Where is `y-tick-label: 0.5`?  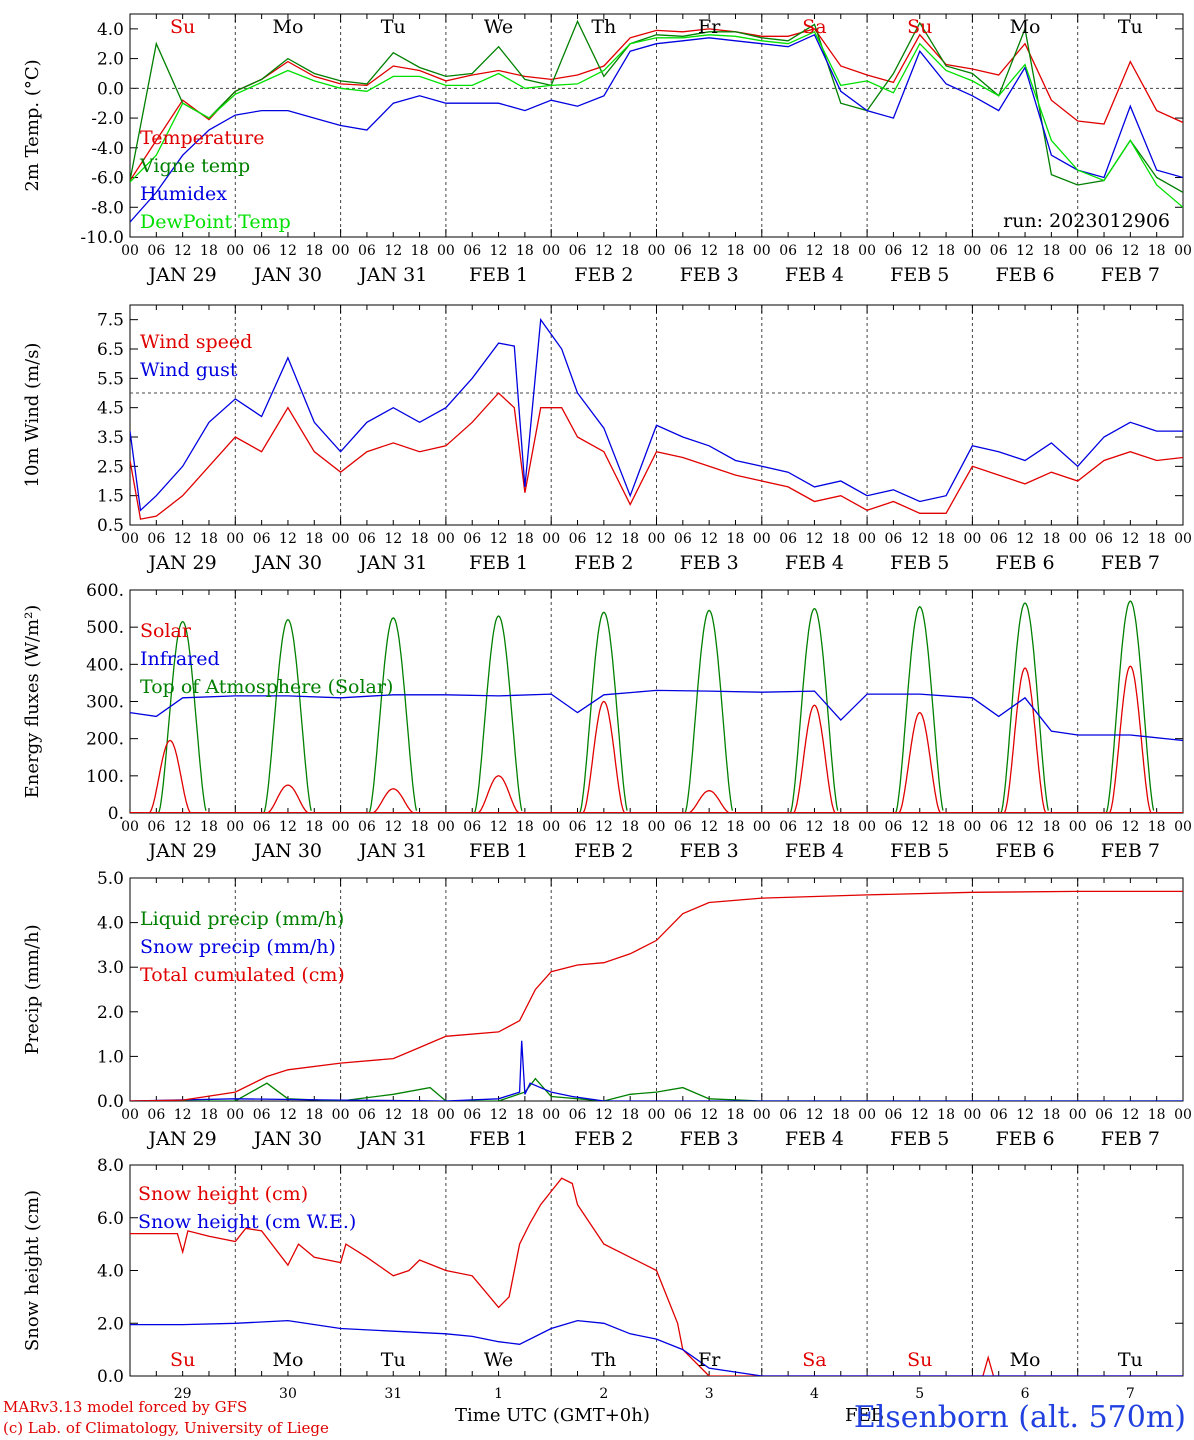 y-tick-label: 0.5 is located at coordinates (110, 526).